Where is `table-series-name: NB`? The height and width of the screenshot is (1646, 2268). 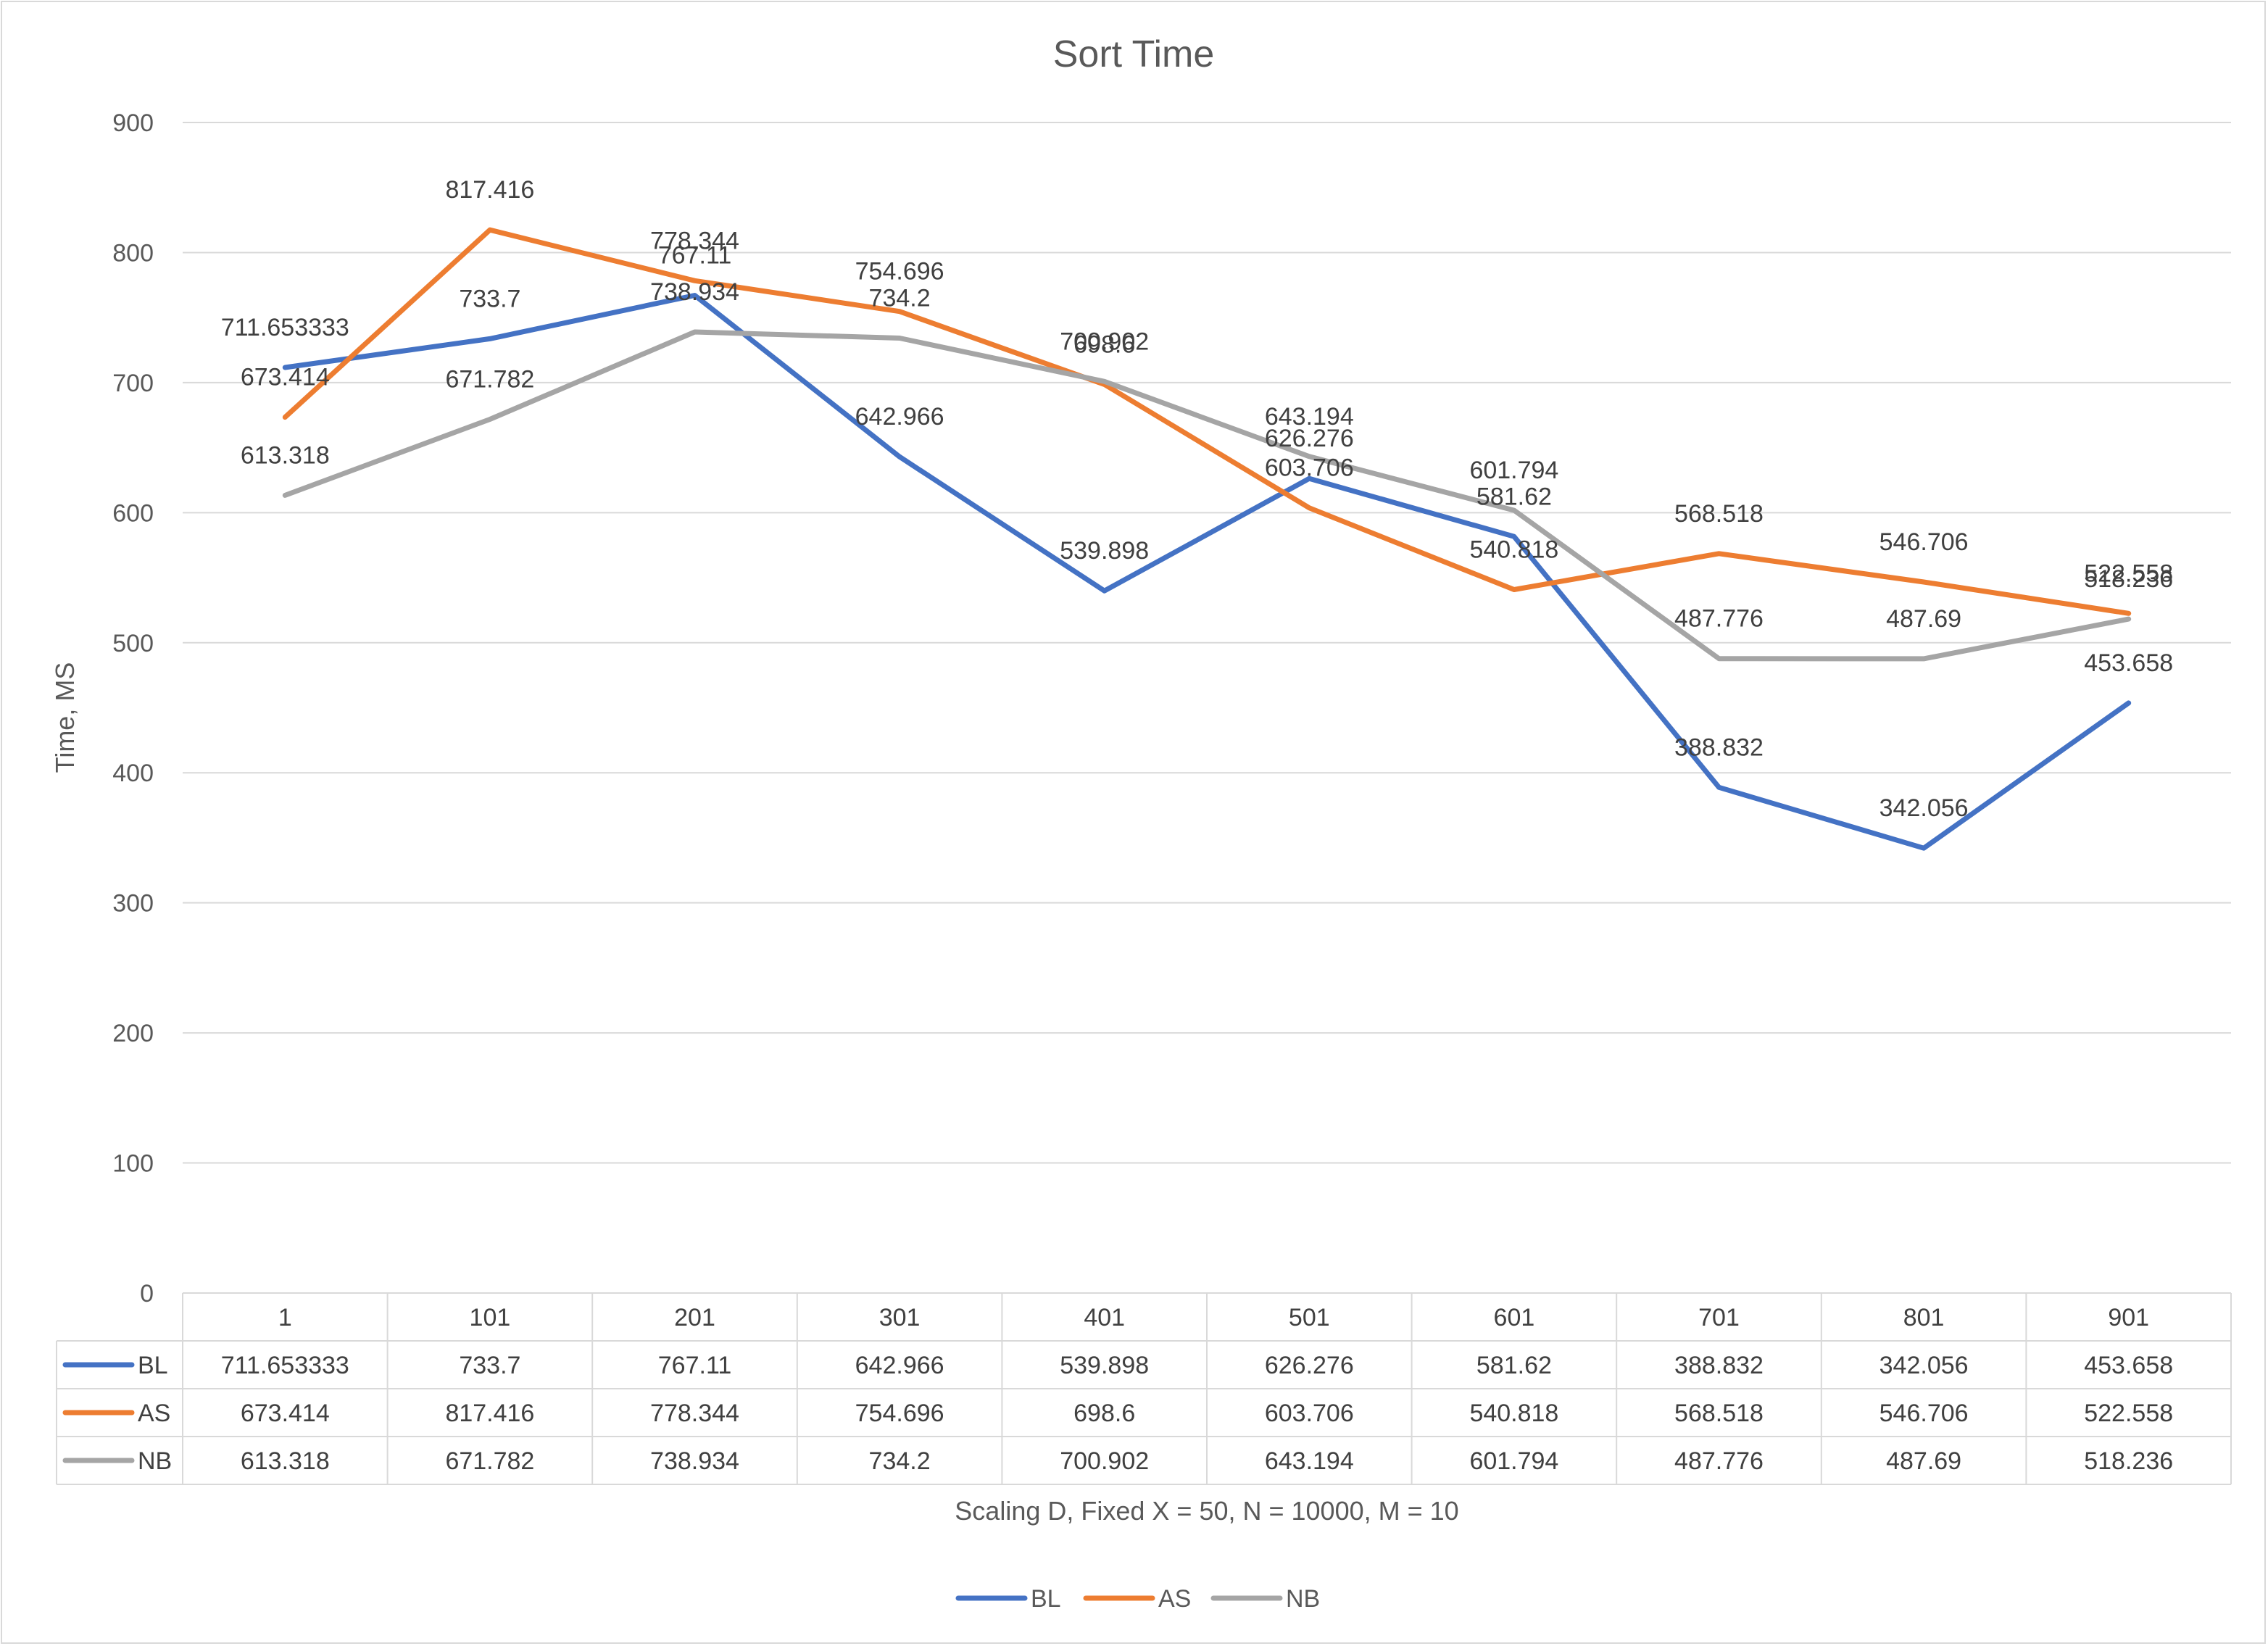 table-series-name: NB is located at coordinates (155, 1461).